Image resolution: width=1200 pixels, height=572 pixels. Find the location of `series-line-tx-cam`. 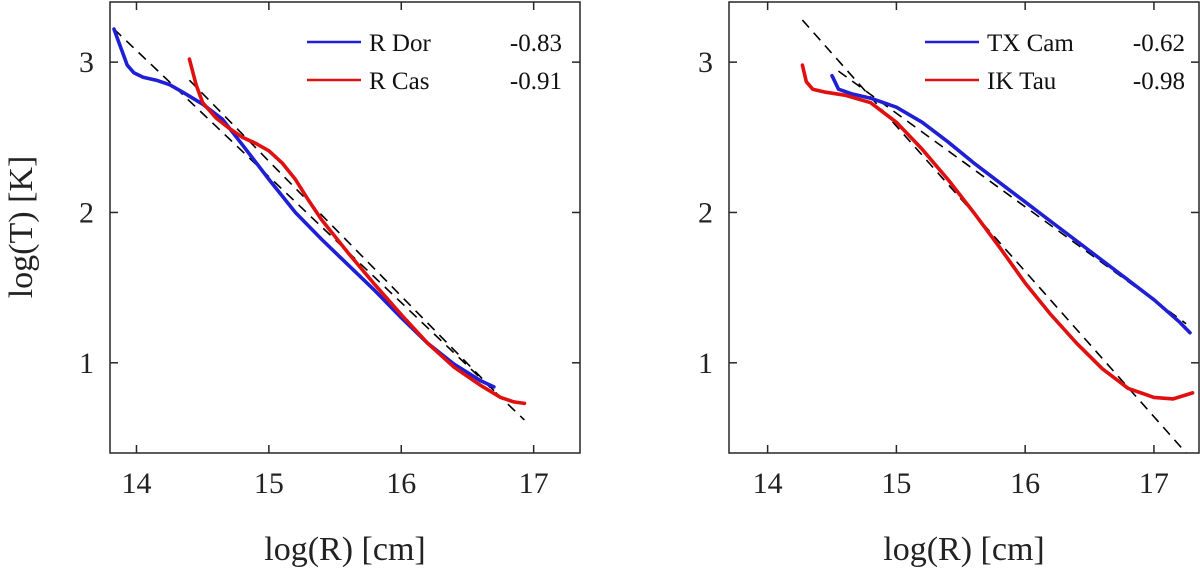

series-line-tx-cam is located at coordinates (1011, 204).